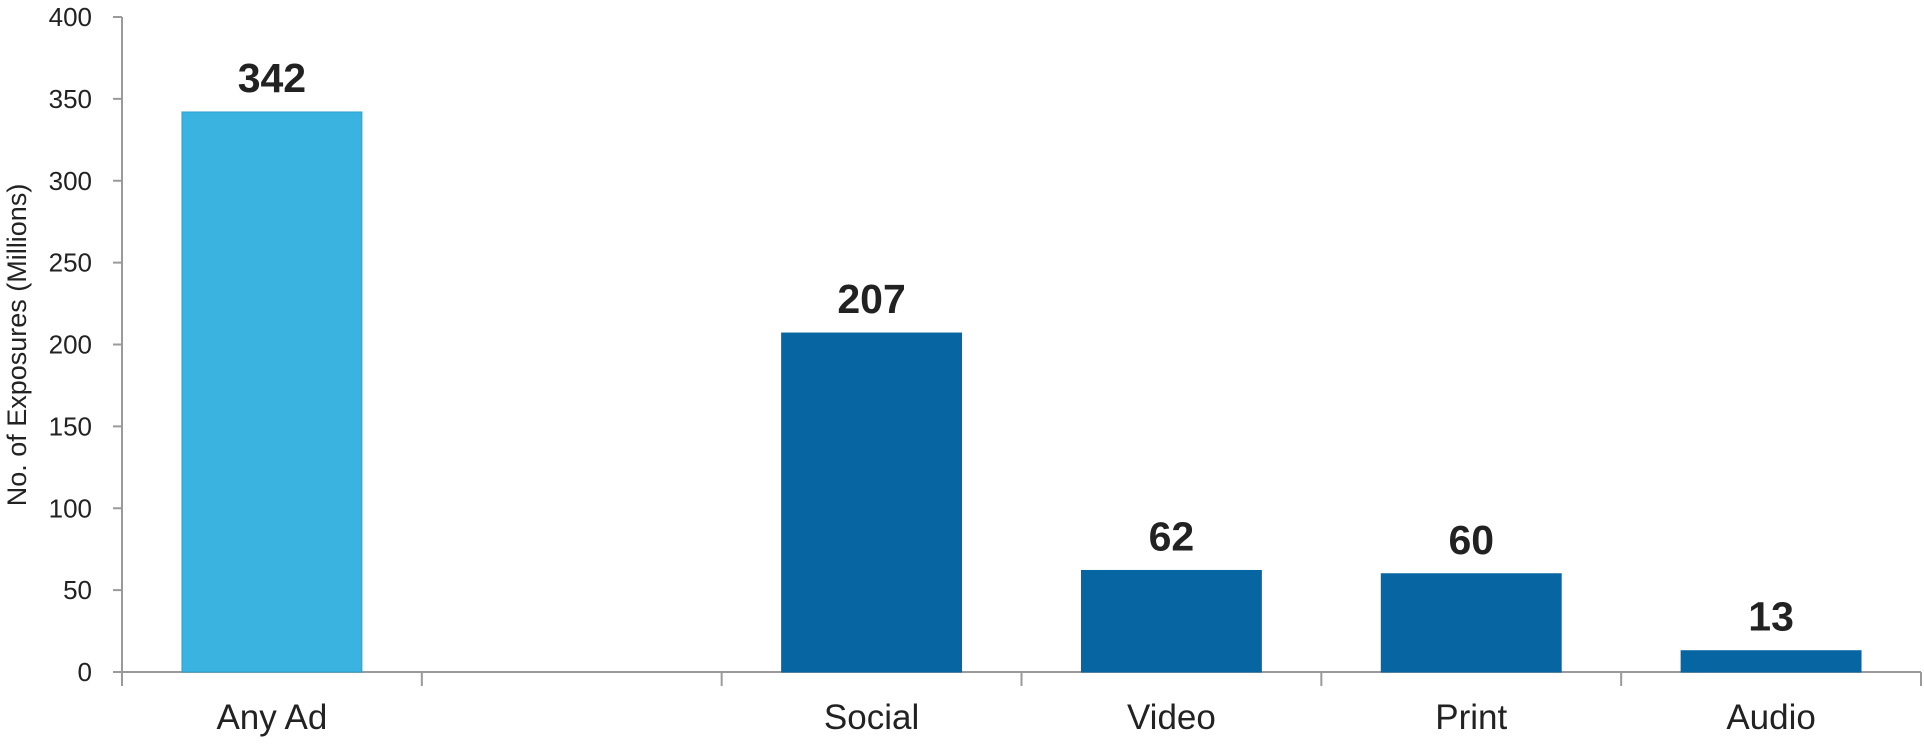  I want to click on x-tick-label: Any Ad, so click(271, 717).